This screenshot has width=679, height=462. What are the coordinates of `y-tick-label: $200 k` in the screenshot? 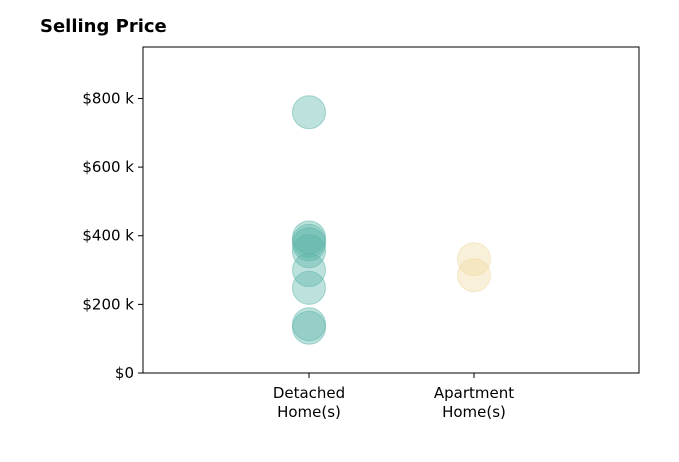 It's located at (108, 304).